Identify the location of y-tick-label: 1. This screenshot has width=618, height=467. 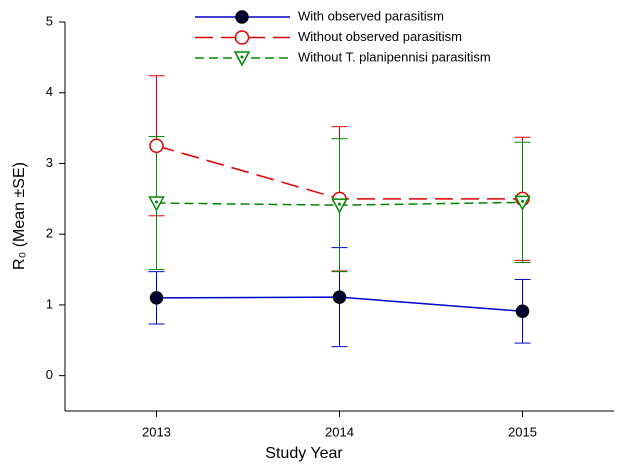
(49, 303).